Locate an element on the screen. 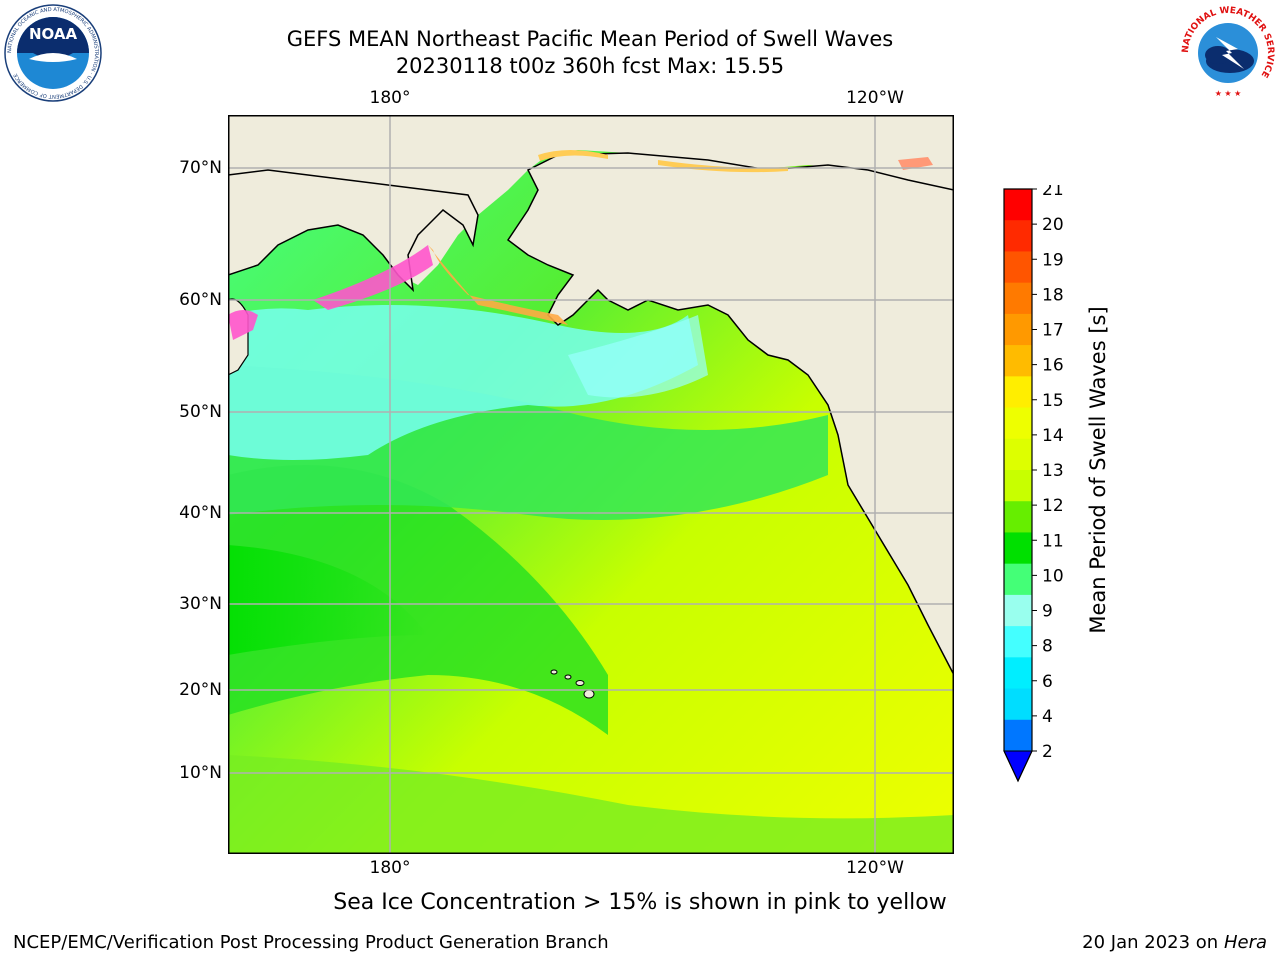  colorbar-tick-label: 9 is located at coordinates (1047, 612).